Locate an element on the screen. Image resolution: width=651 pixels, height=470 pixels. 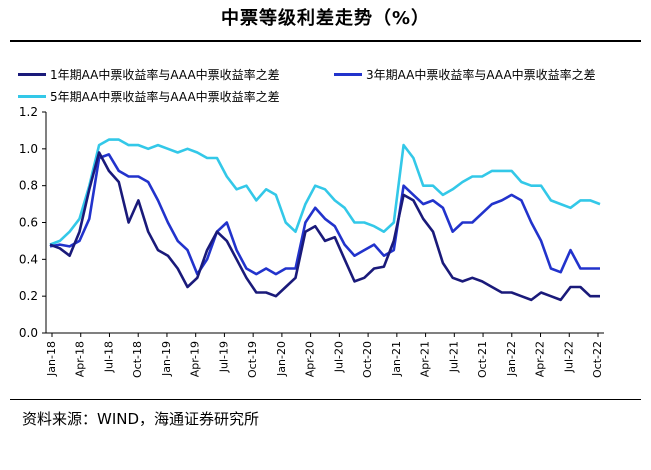
x-tick-label: Jan-22 is located at coordinates (511, 359).